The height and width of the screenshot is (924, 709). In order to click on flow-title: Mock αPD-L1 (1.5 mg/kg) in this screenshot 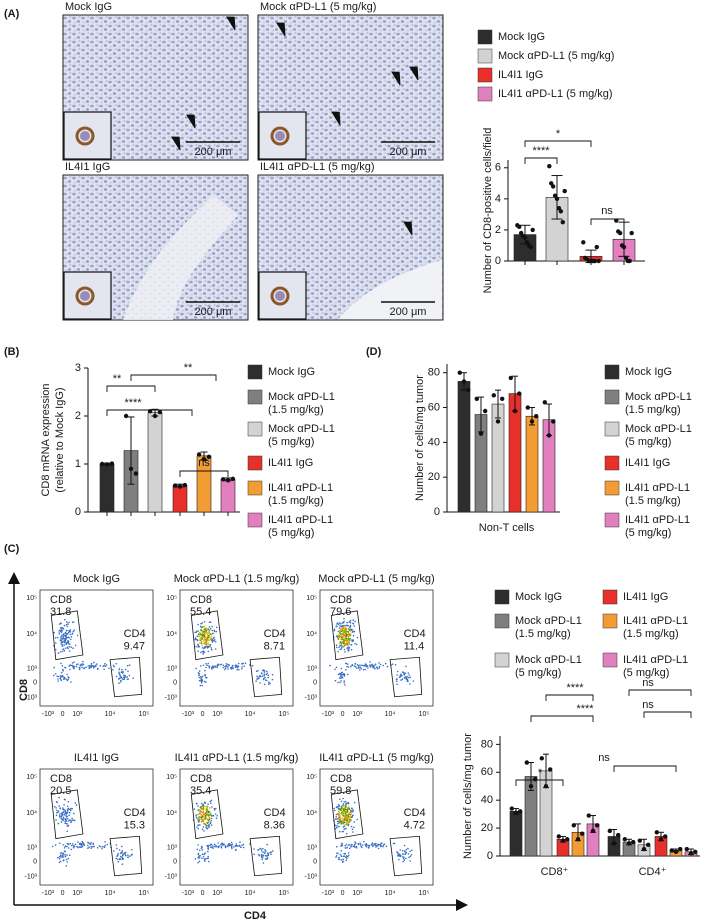, I will do `click(237, 579)`.